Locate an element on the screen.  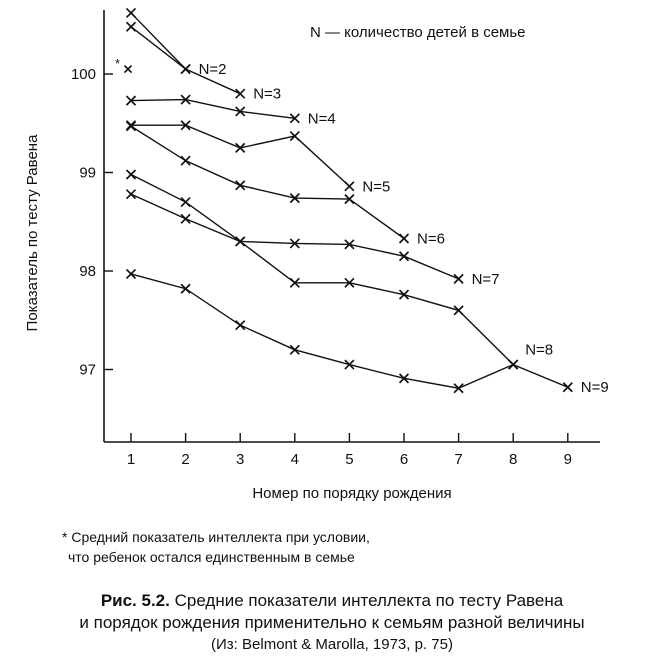
y-tick-label: 100 is located at coordinates (83, 74).